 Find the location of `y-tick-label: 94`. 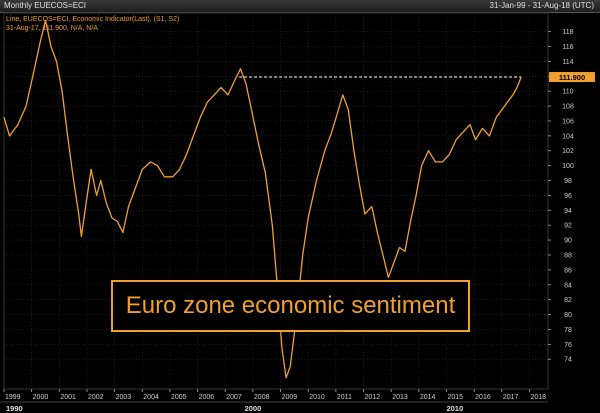

y-tick-label: 94 is located at coordinates (568, 211).